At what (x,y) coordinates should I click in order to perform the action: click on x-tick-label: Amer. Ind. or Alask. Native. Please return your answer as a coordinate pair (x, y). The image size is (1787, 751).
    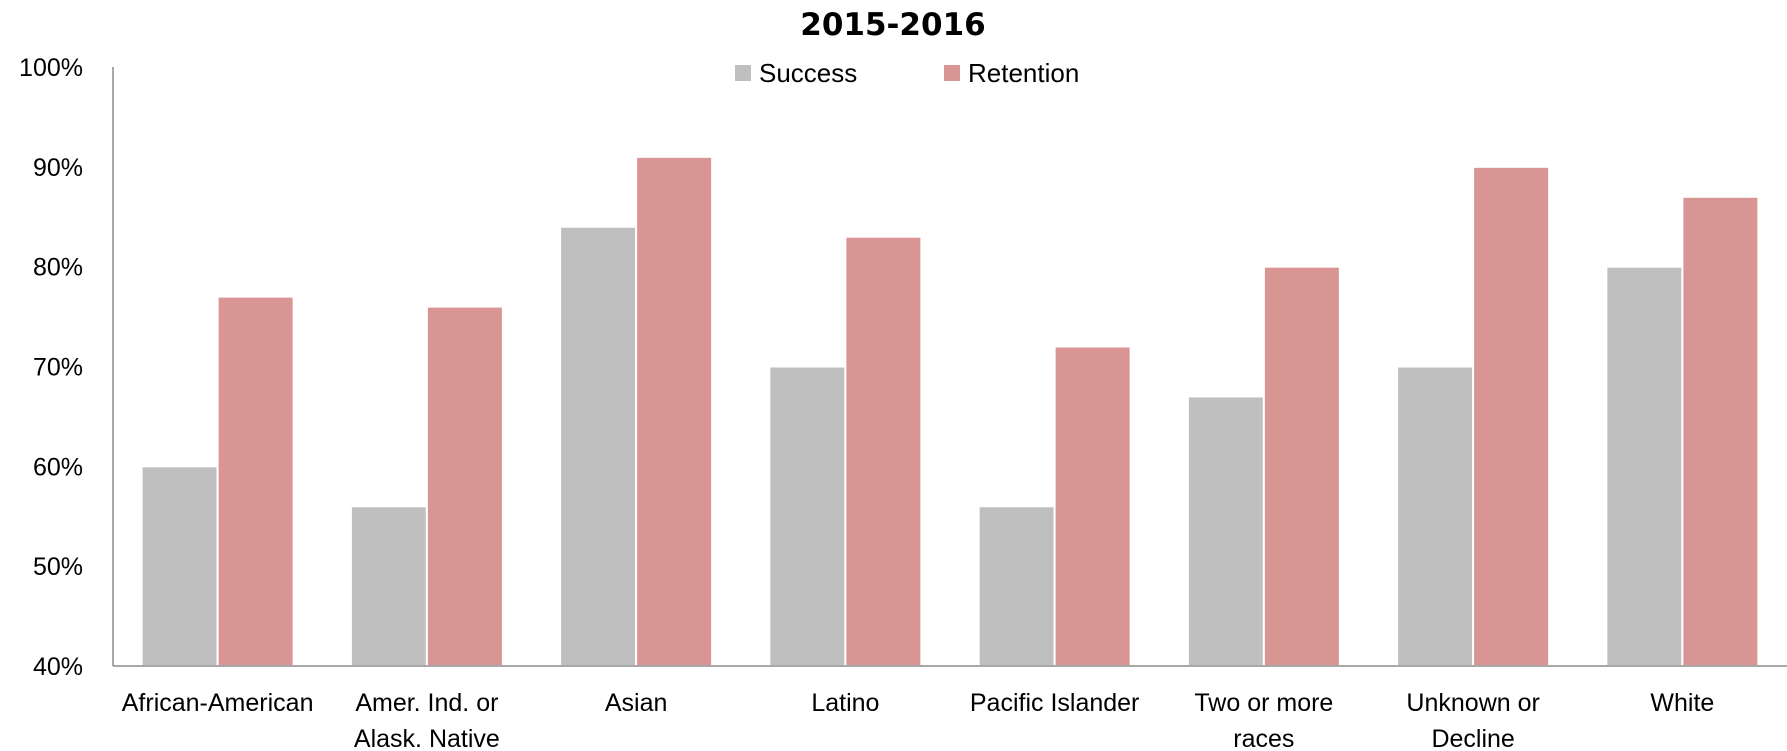
    Looking at the image, I should click on (427, 720).